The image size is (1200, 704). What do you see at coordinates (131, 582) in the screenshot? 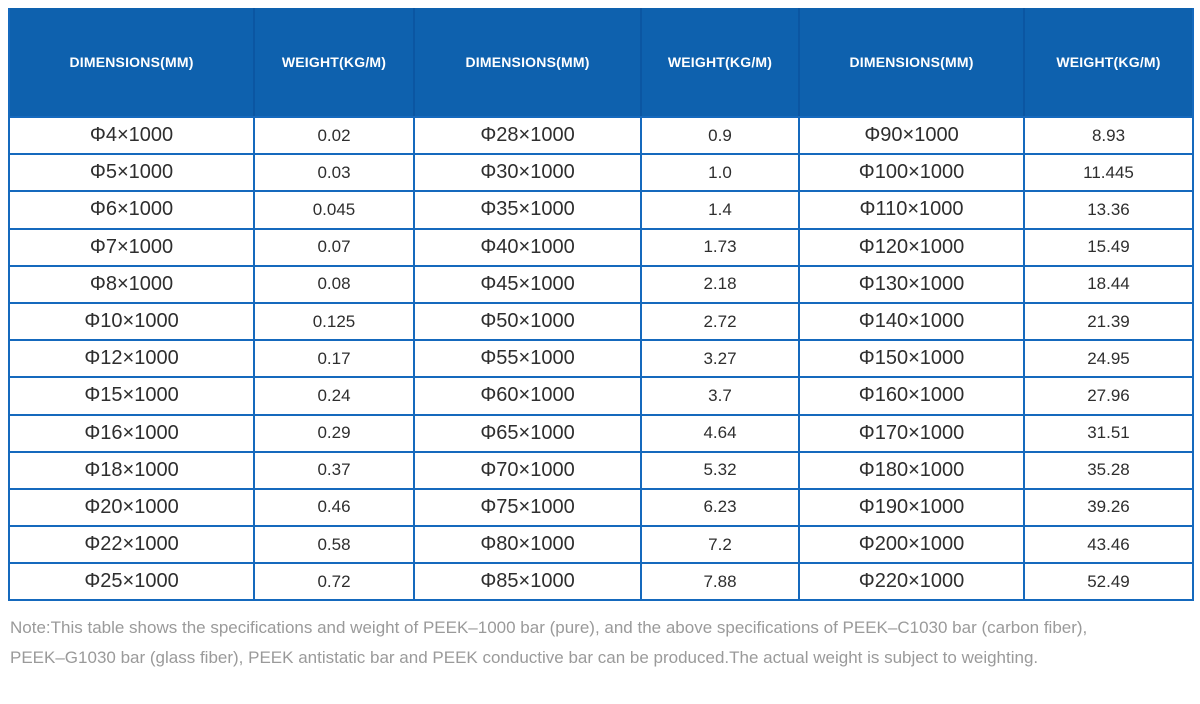
I see `dimension-cell: Φ25×1000` at bounding box center [131, 582].